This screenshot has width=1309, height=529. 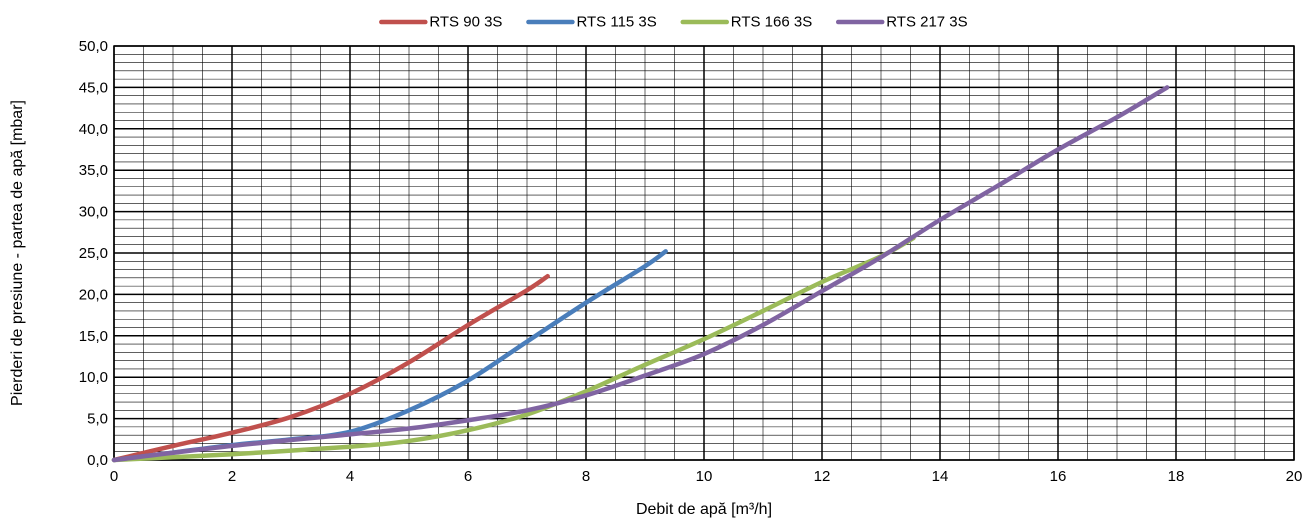 I want to click on x-tick-label: 2, so click(x=232, y=476).